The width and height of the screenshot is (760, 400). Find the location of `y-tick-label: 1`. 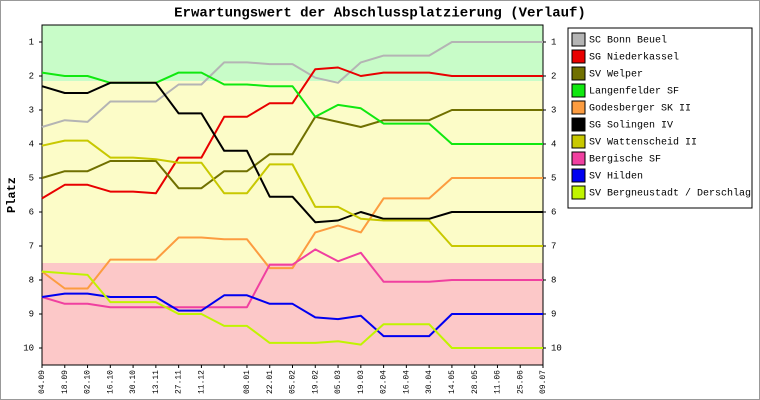

y-tick-label: 1 is located at coordinates (31, 42).